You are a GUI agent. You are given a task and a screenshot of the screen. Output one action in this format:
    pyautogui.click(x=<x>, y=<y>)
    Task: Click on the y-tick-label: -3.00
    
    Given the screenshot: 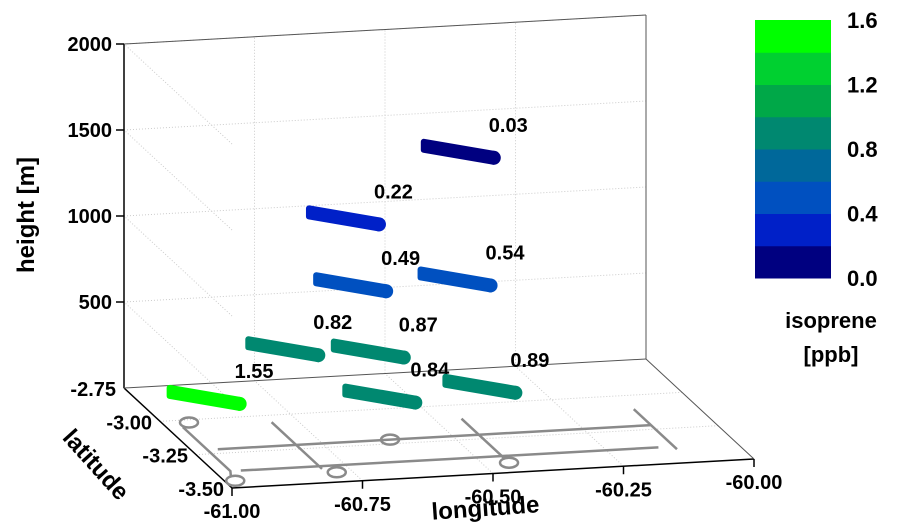 What is the action you would take?
    pyautogui.click(x=129, y=423)
    